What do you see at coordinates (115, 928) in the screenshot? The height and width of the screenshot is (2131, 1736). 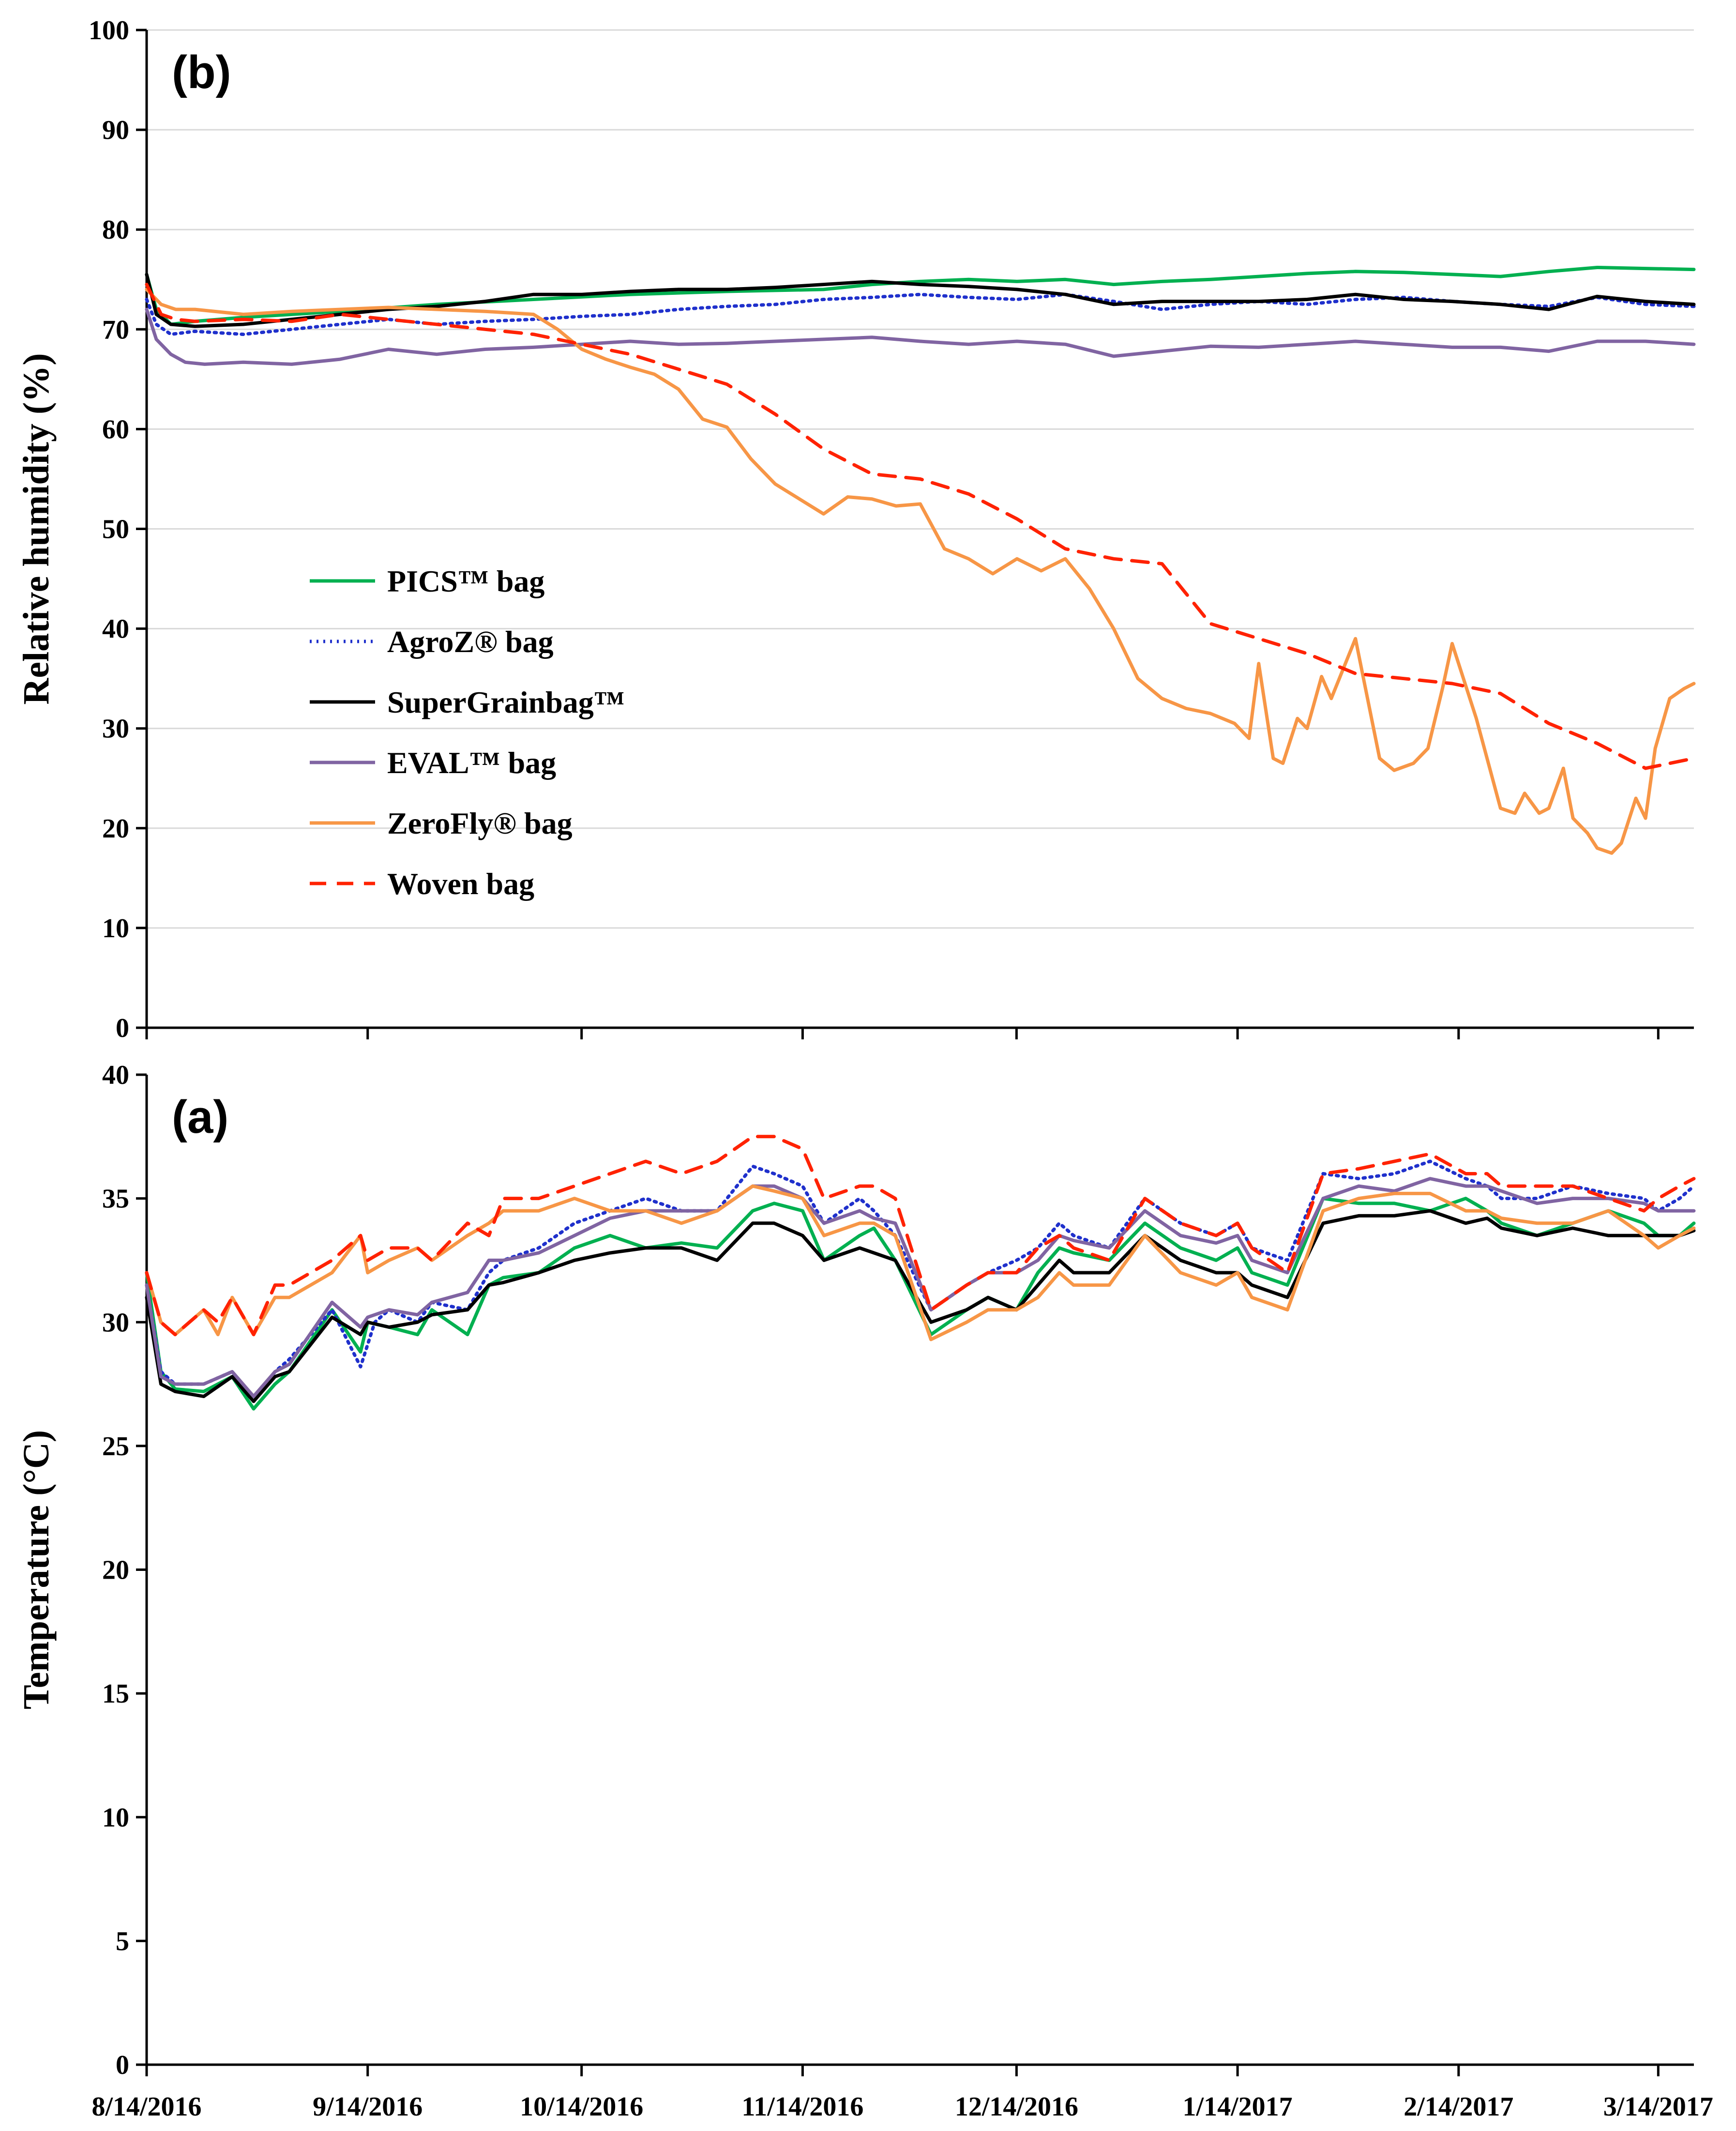 I see `humidity-y-tick-label: 10` at bounding box center [115, 928].